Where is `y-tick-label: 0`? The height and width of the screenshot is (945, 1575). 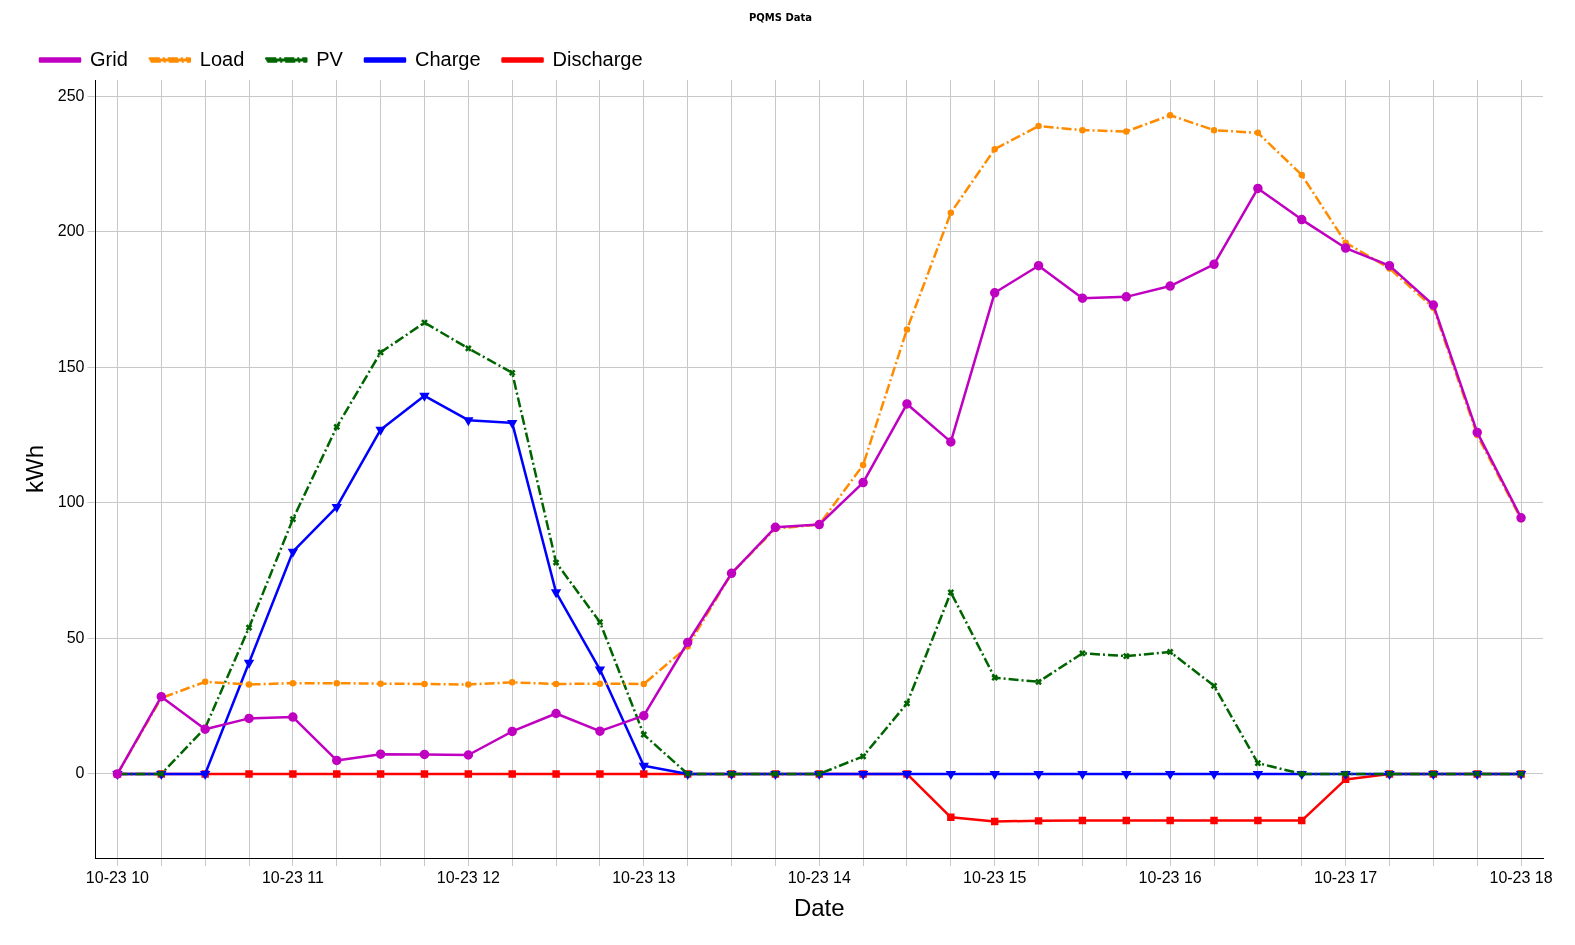 y-tick-label: 0 is located at coordinates (80, 773).